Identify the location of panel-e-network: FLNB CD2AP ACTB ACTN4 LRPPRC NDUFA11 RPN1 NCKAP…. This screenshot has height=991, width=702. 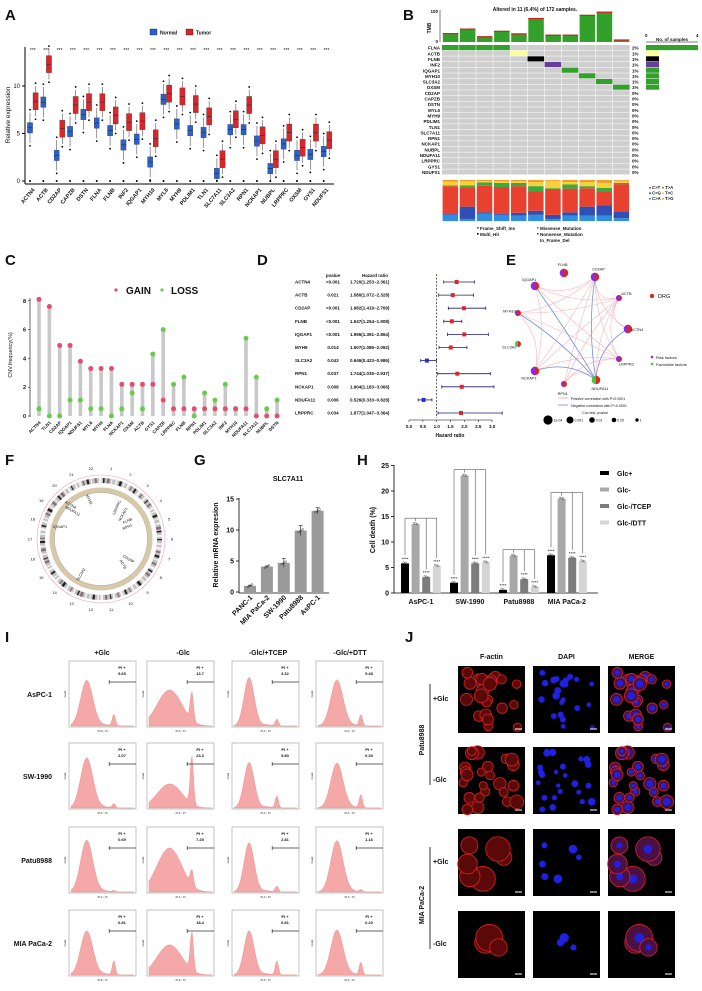
(594, 344).